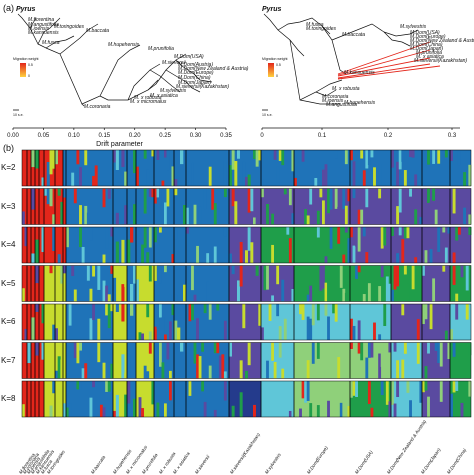 Image resolution: width=474 pixels, height=475 pixels. Describe the element at coordinates (161, 49) in the screenshot. I see `tree-left-tip: M.prunifolia` at that location.